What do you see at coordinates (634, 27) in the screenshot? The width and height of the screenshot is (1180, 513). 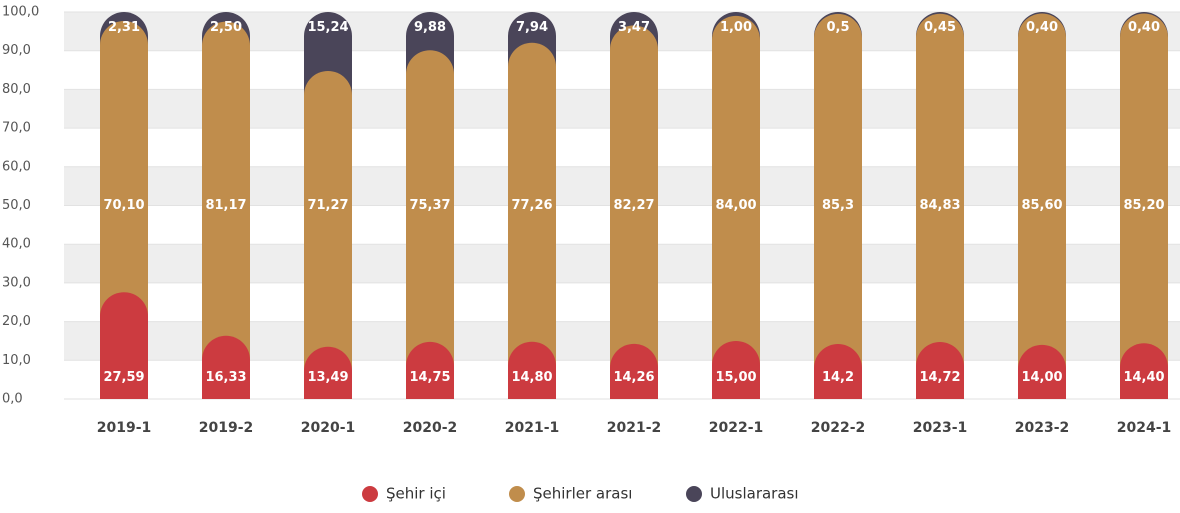 I see `value-label: 3,47` at bounding box center [634, 27].